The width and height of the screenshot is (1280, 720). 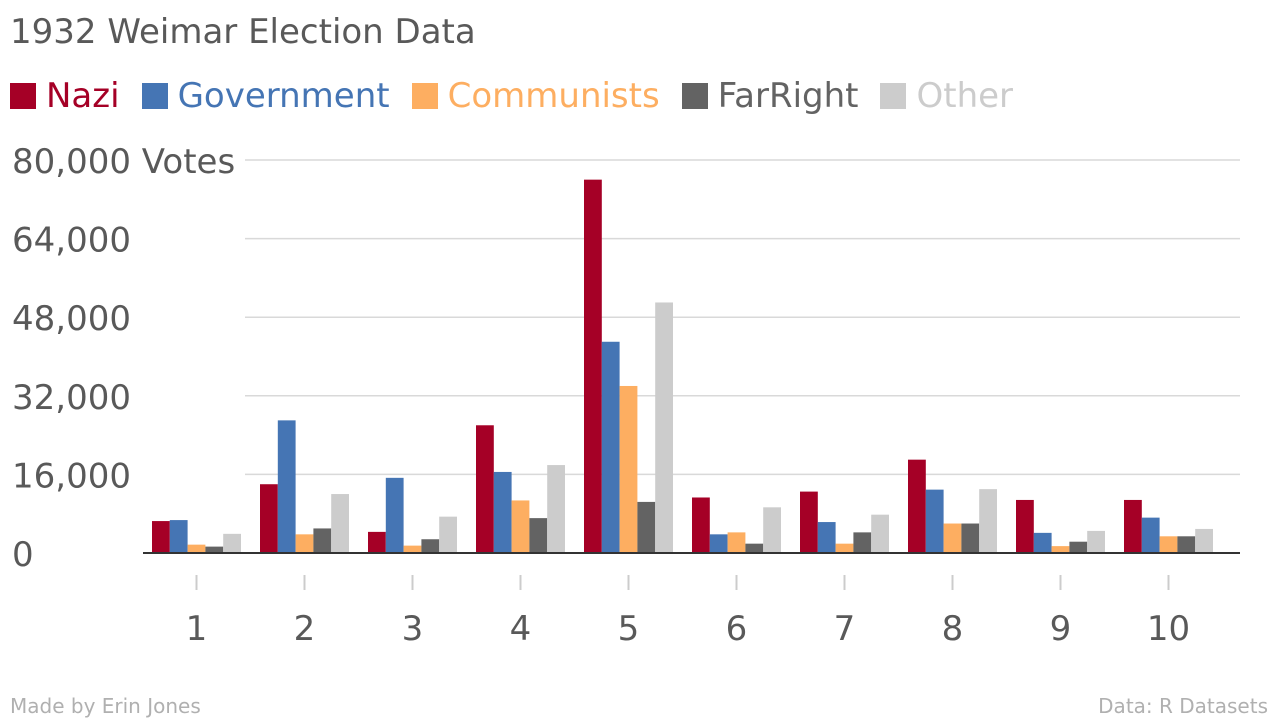 I want to click on legend-label: Communists, so click(x=553, y=96).